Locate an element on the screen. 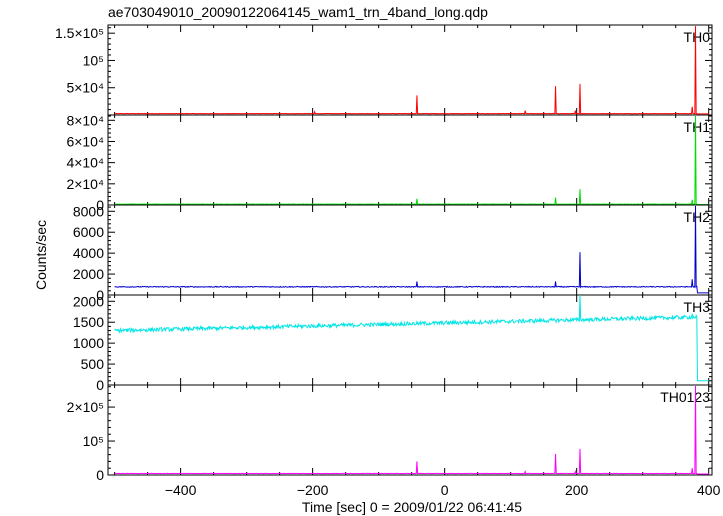 The width and height of the screenshot is (723, 516). y-axis-label: Counts/sec is located at coordinates (41, 255).